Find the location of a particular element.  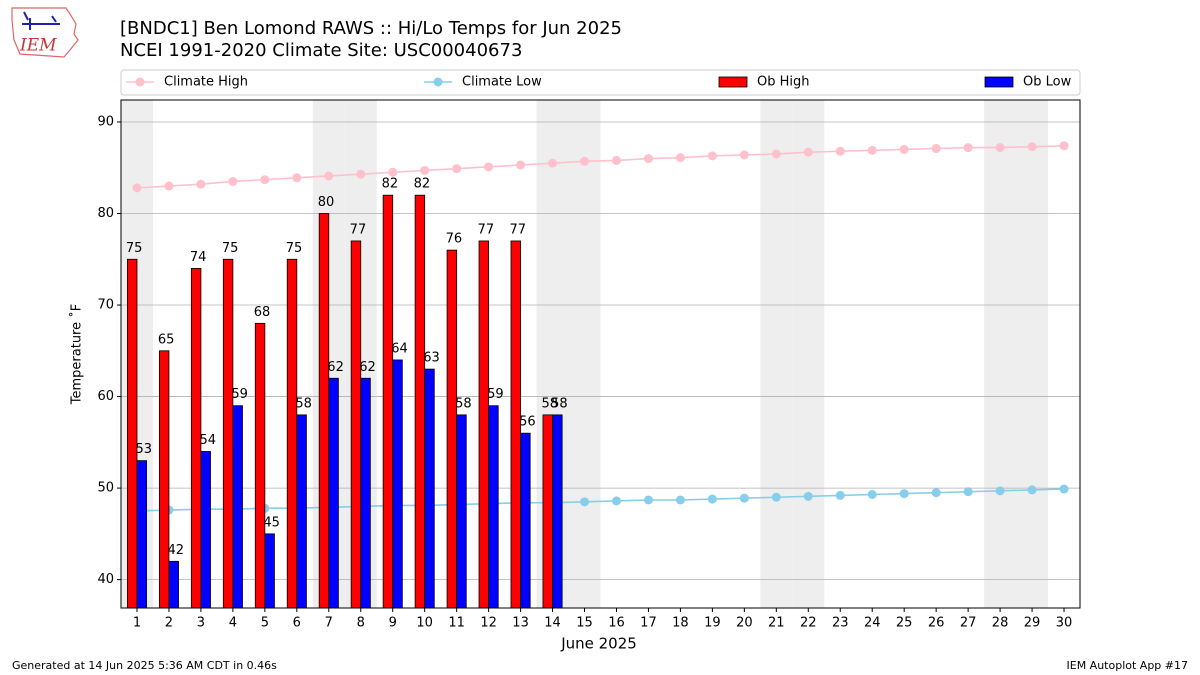

x-tick-label: 12 is located at coordinates (488, 623).